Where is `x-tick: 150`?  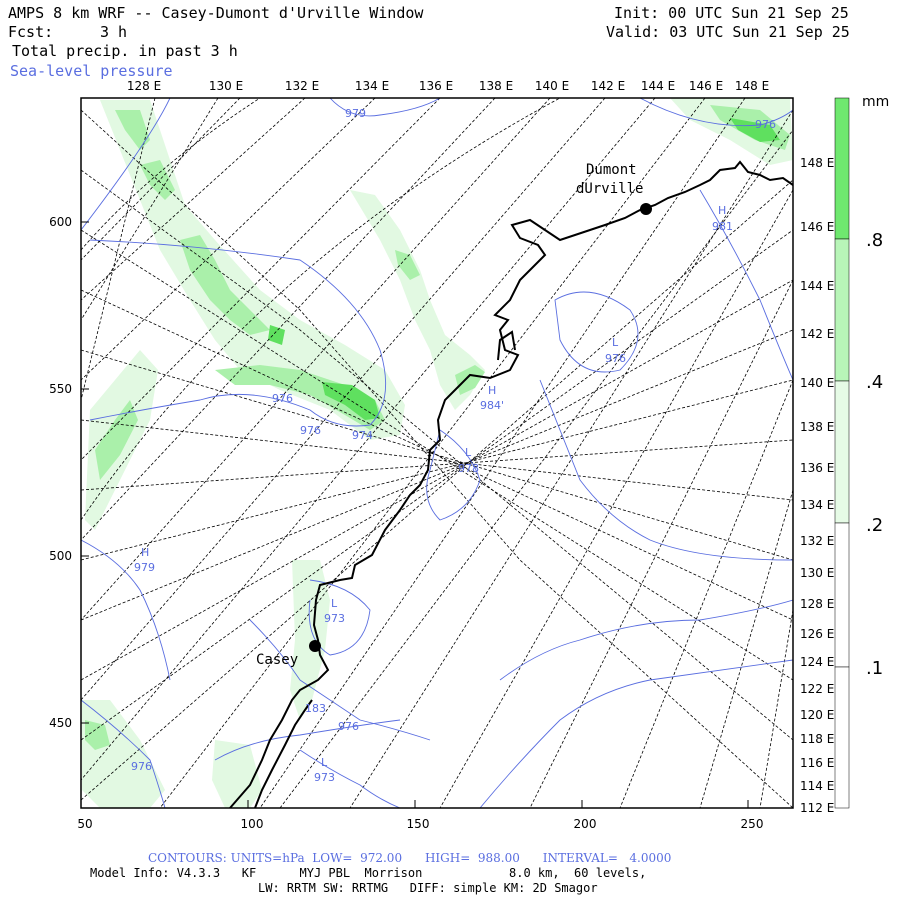 x-tick: 150 is located at coordinates (418, 824).